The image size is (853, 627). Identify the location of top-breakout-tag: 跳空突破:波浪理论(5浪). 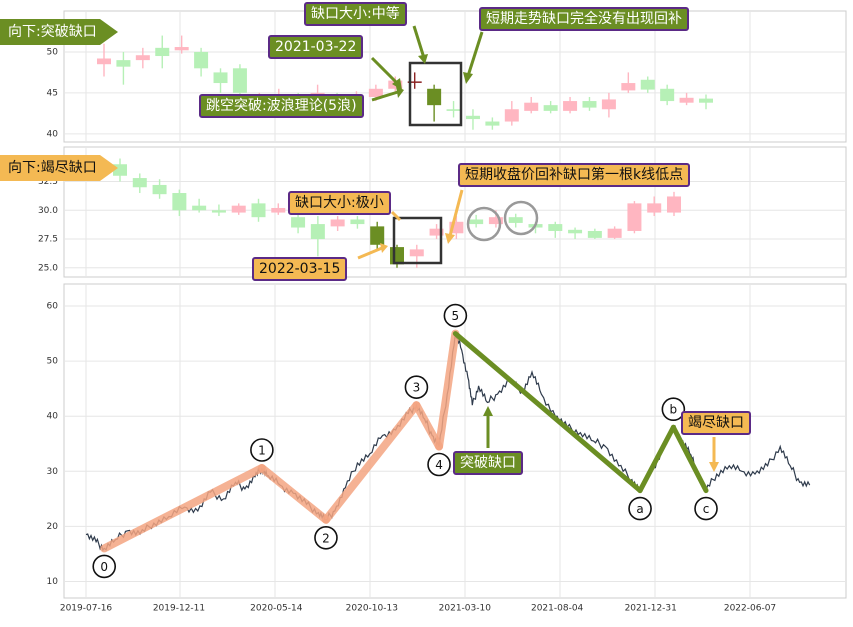
(281, 106).